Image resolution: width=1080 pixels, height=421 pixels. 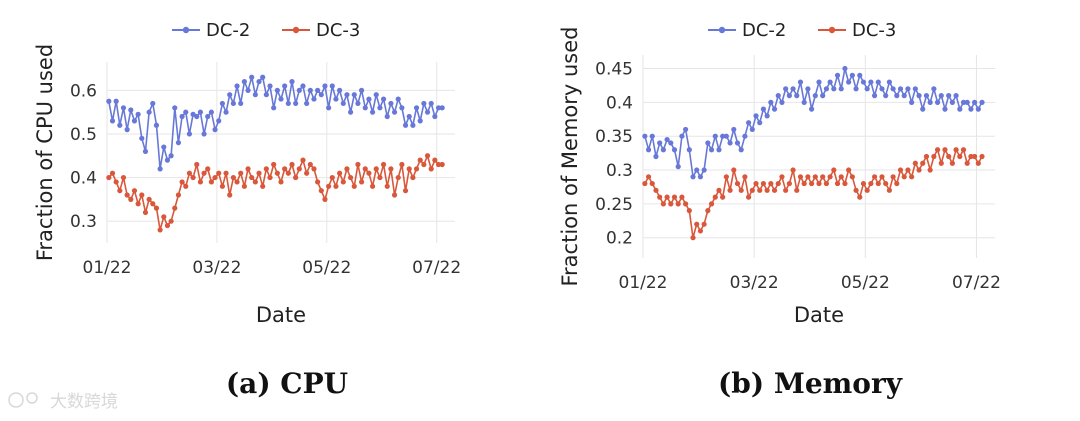 I want to click on y-axis-label: Fraction of Memory used, so click(x=570, y=157).